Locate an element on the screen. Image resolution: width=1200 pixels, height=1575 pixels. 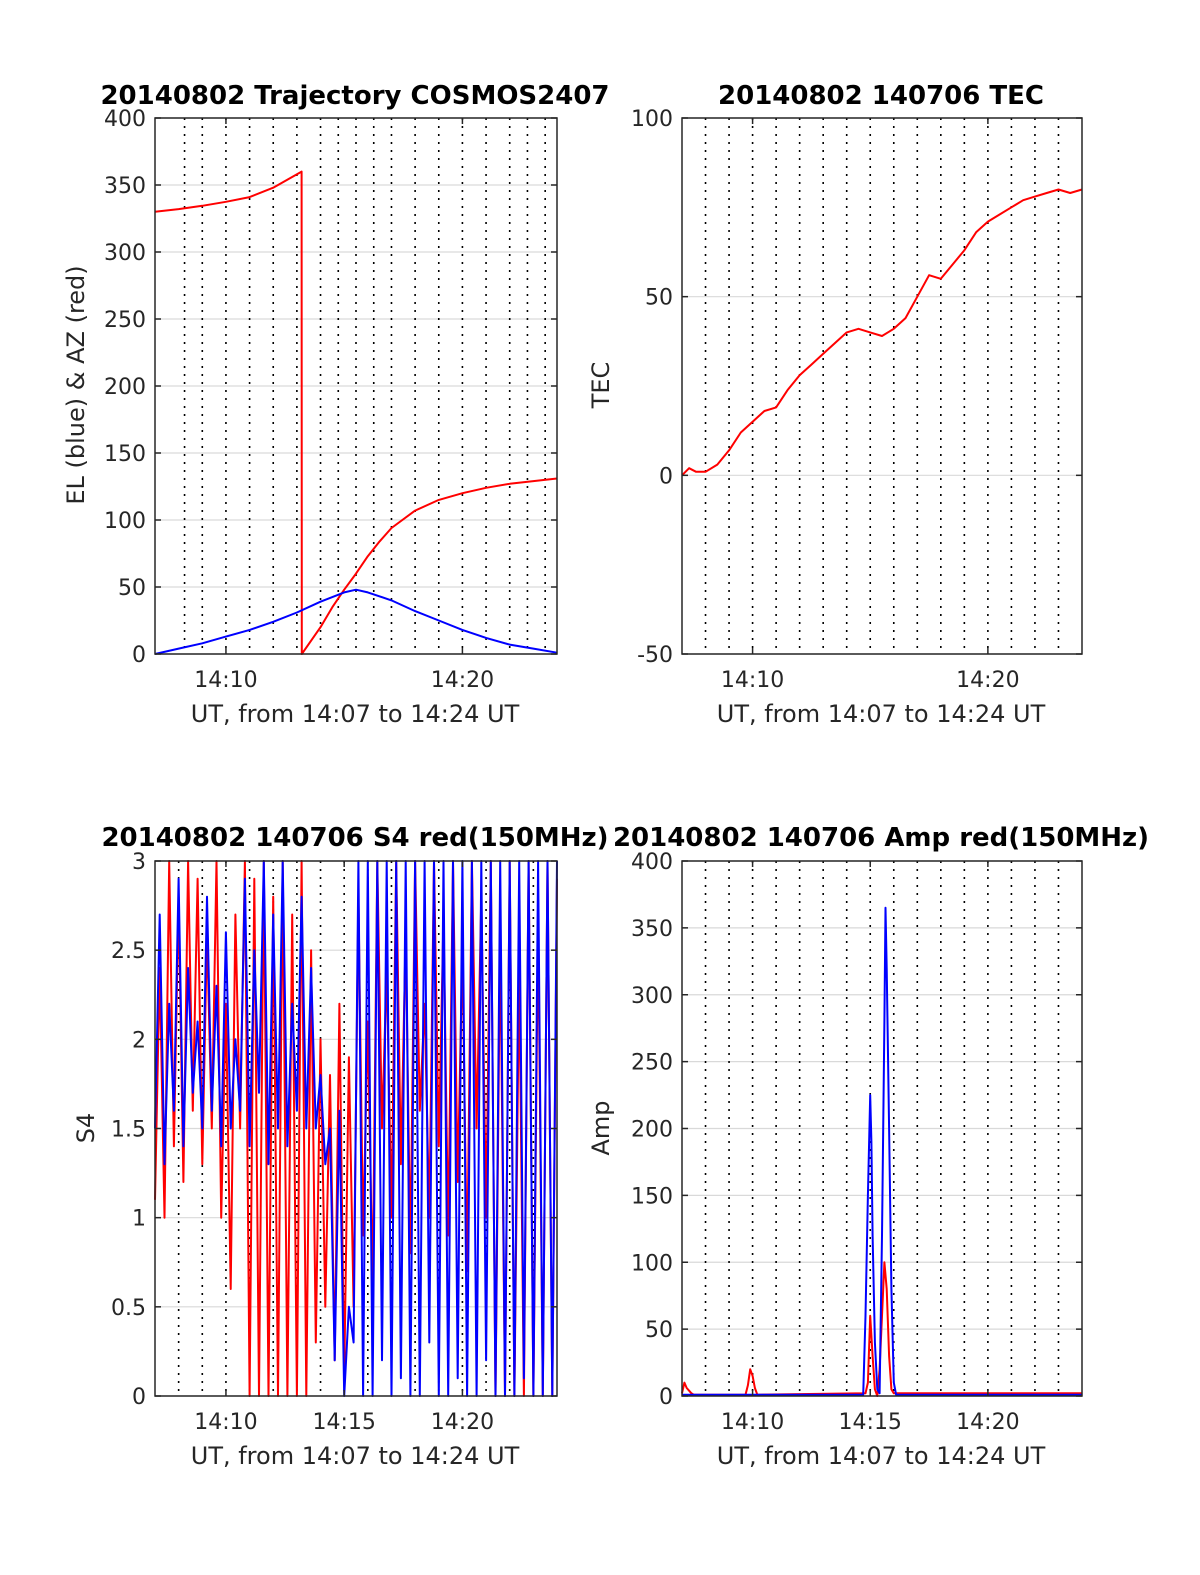
trajectory-series-red is located at coordinates (356, 412).